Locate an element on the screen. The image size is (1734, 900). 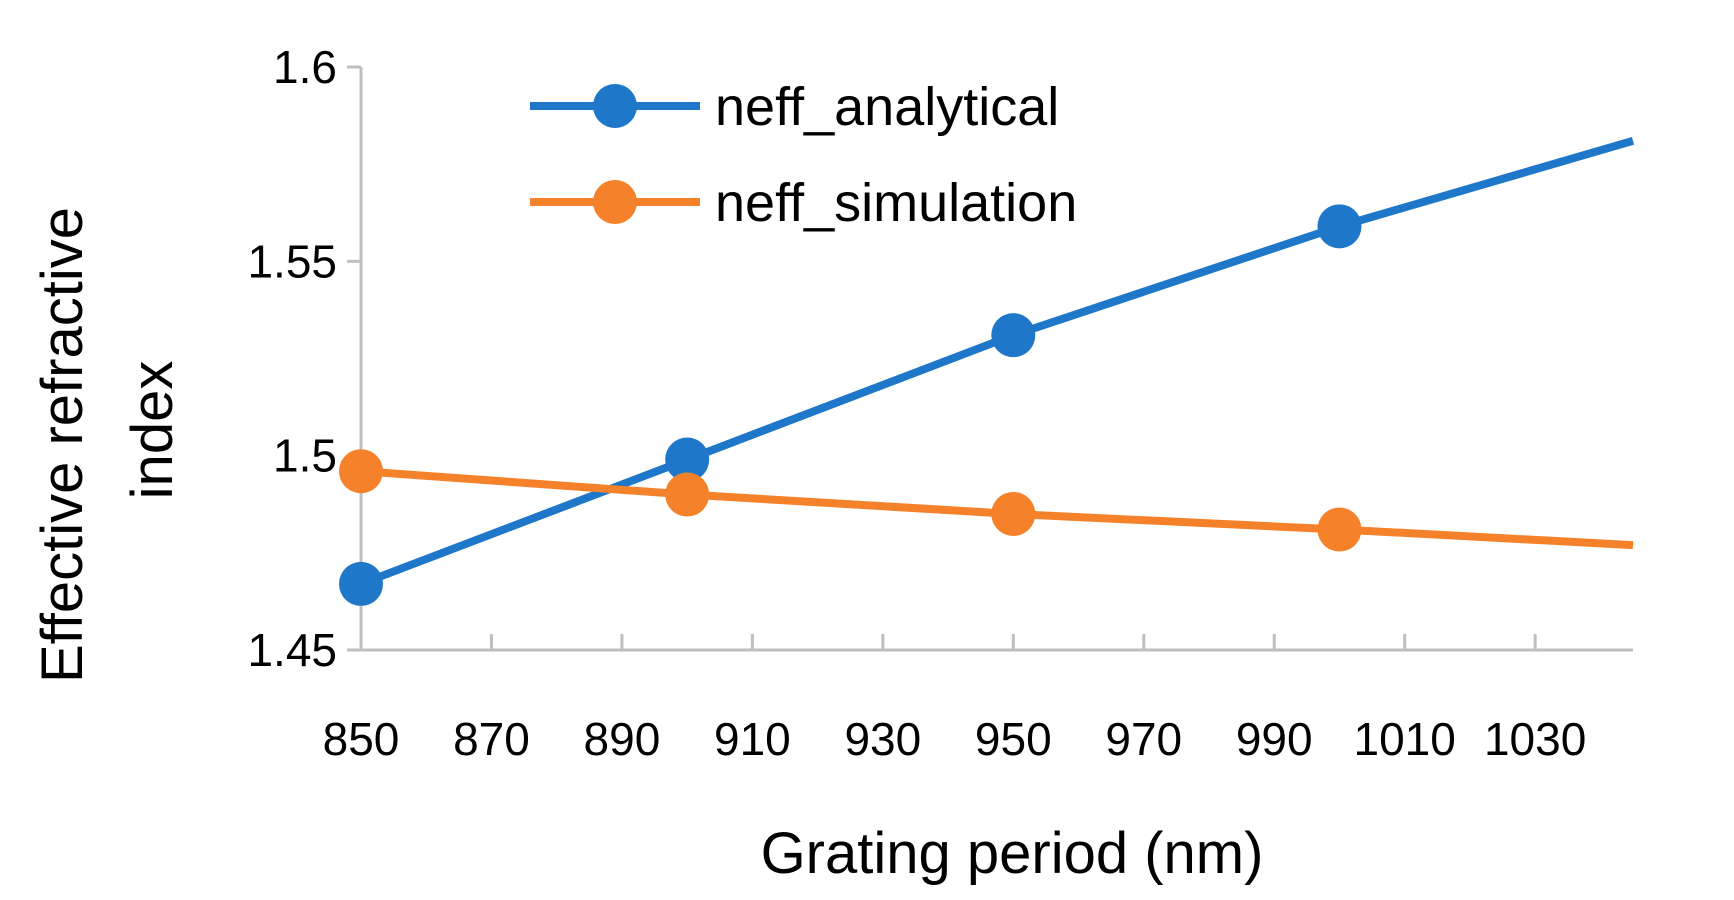
x-tick-label: 970 is located at coordinates (1143, 739).